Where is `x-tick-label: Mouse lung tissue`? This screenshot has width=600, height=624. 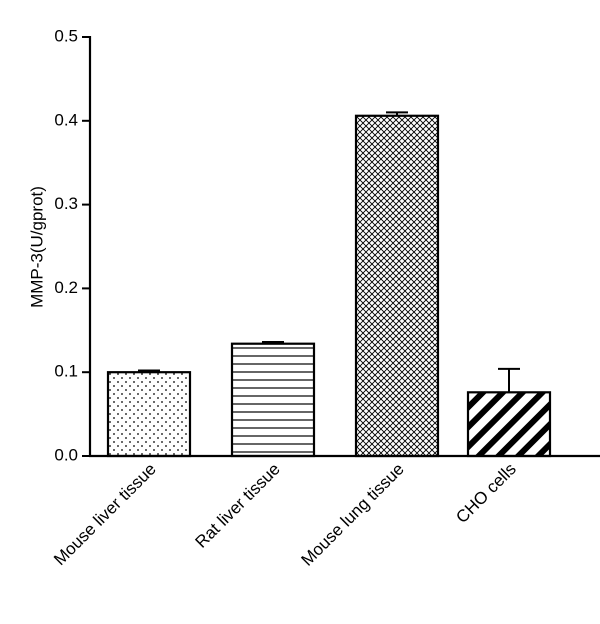
x-tick-label: Mouse lung tissue is located at coordinates (352, 514).